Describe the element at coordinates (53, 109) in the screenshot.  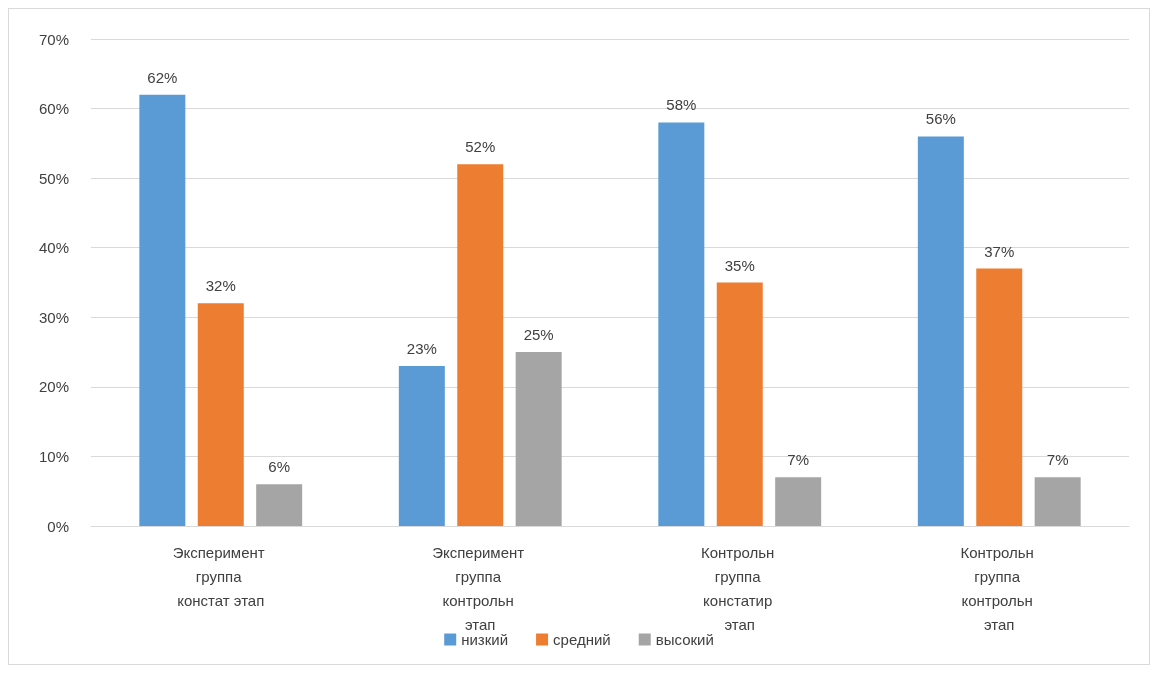
I see `y-tick-label: 60%` at that location.